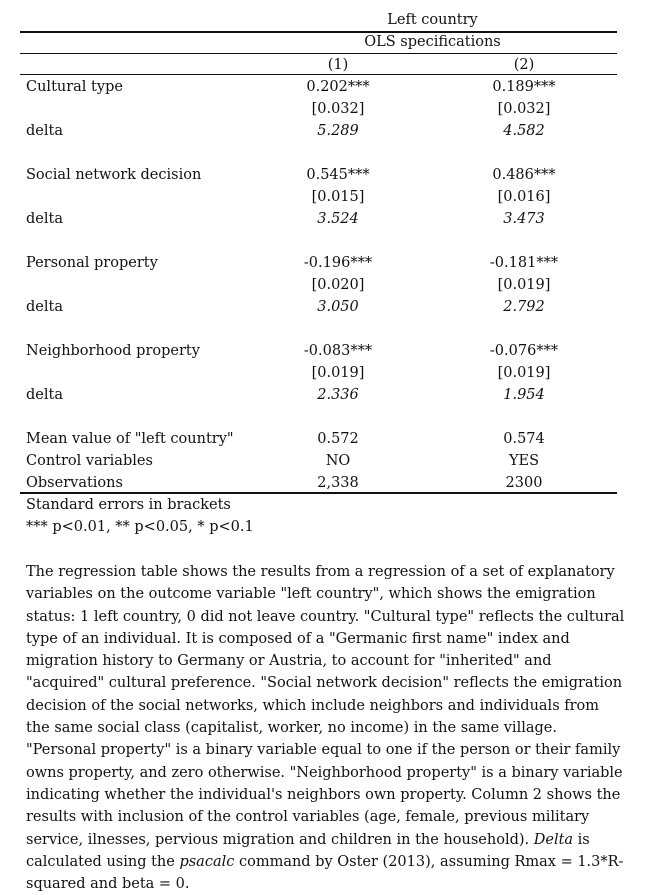  I want to click on delta-value: 1.954, so click(524, 395).